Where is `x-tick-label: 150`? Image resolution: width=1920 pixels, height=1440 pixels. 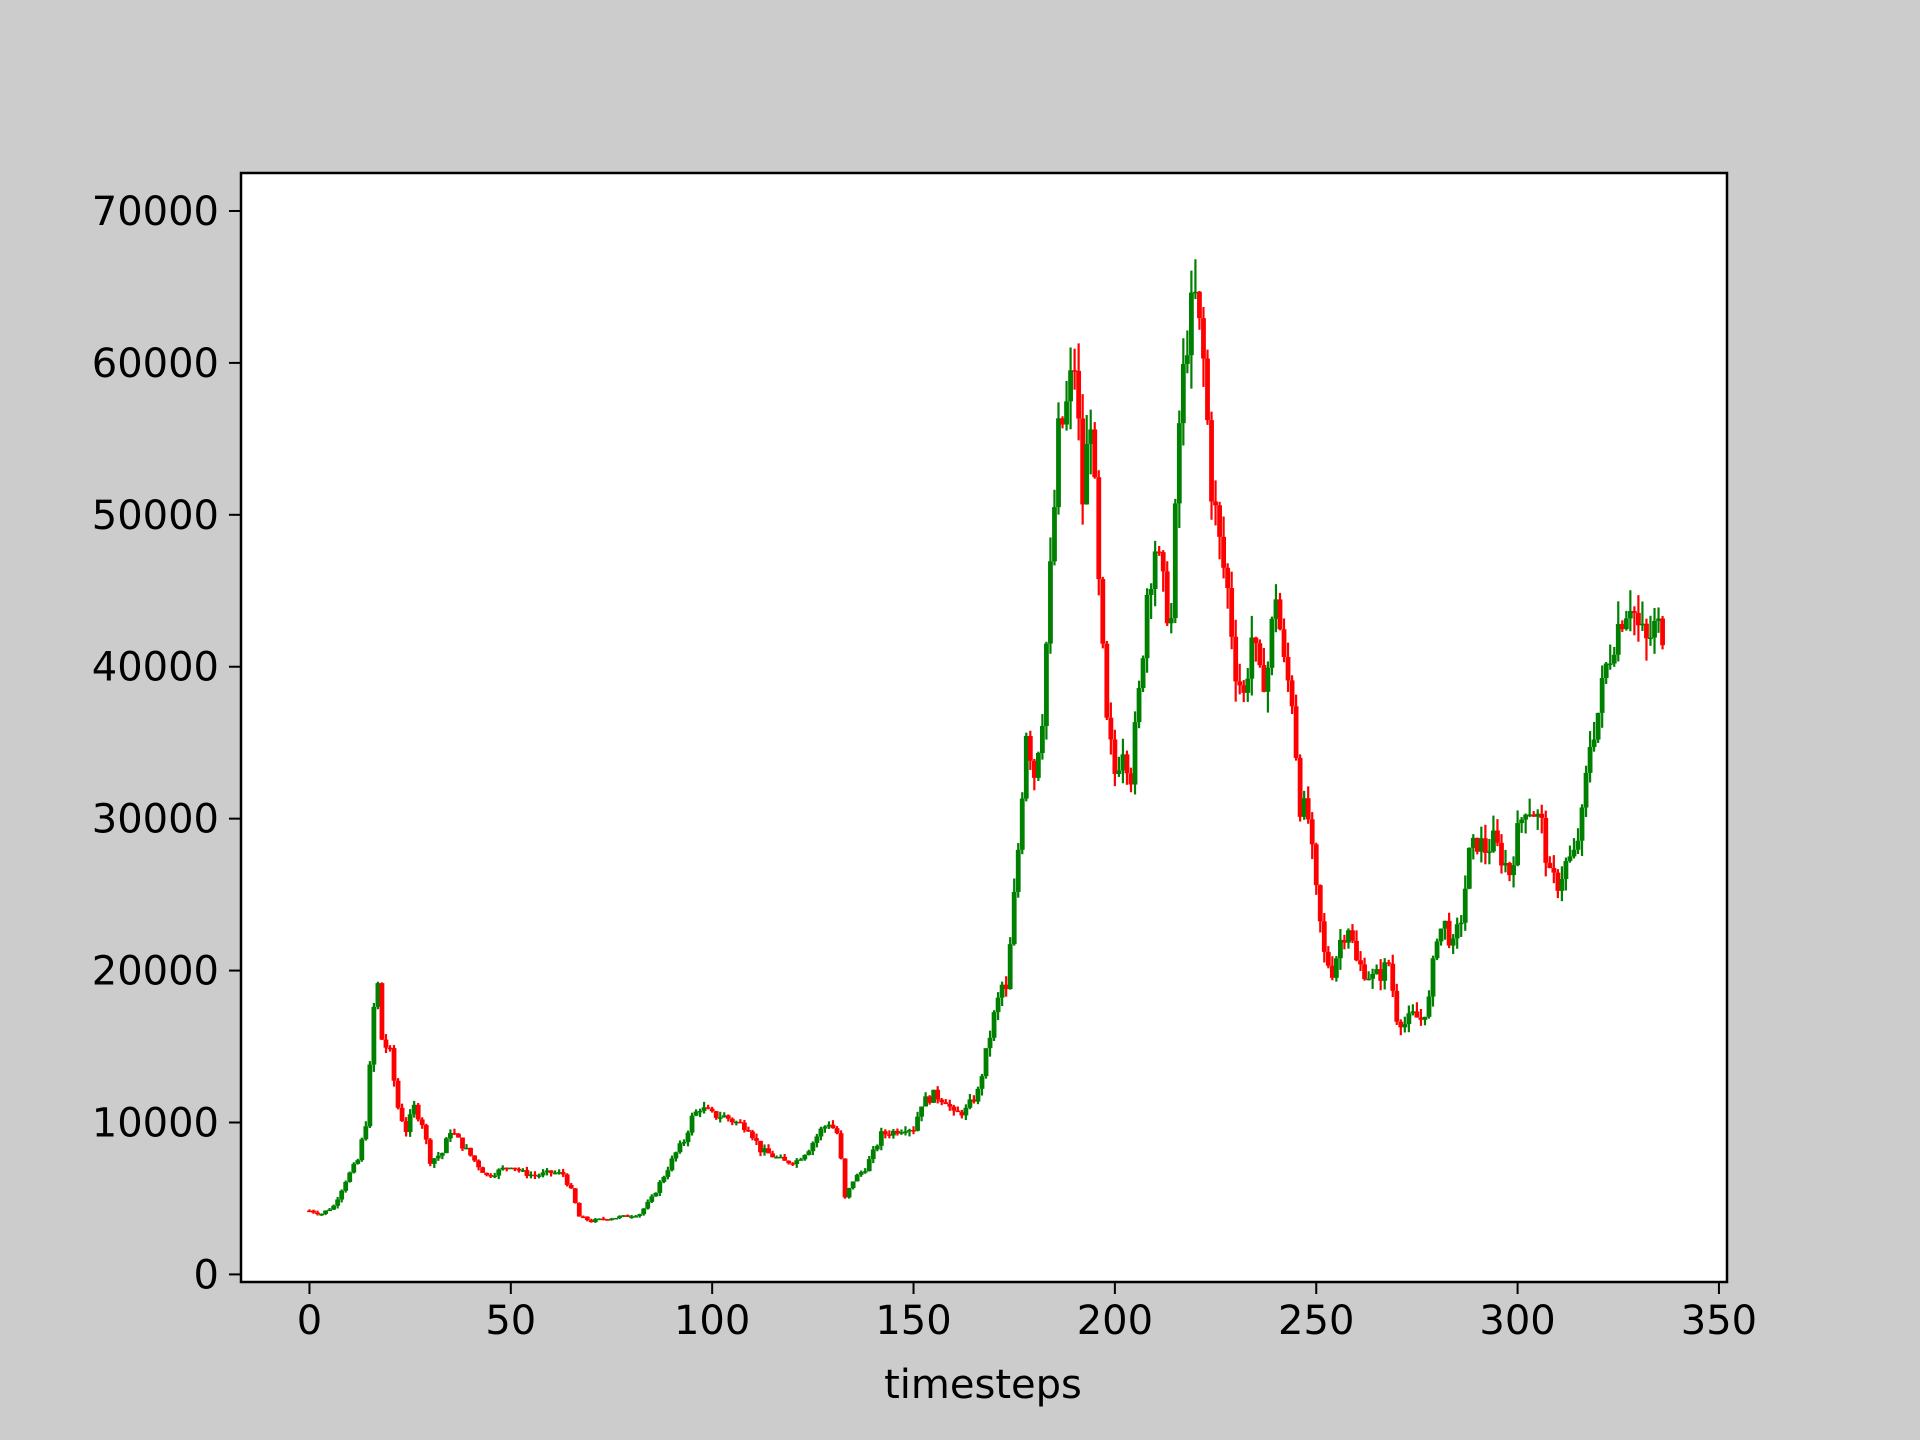 x-tick-label: 150 is located at coordinates (913, 1321).